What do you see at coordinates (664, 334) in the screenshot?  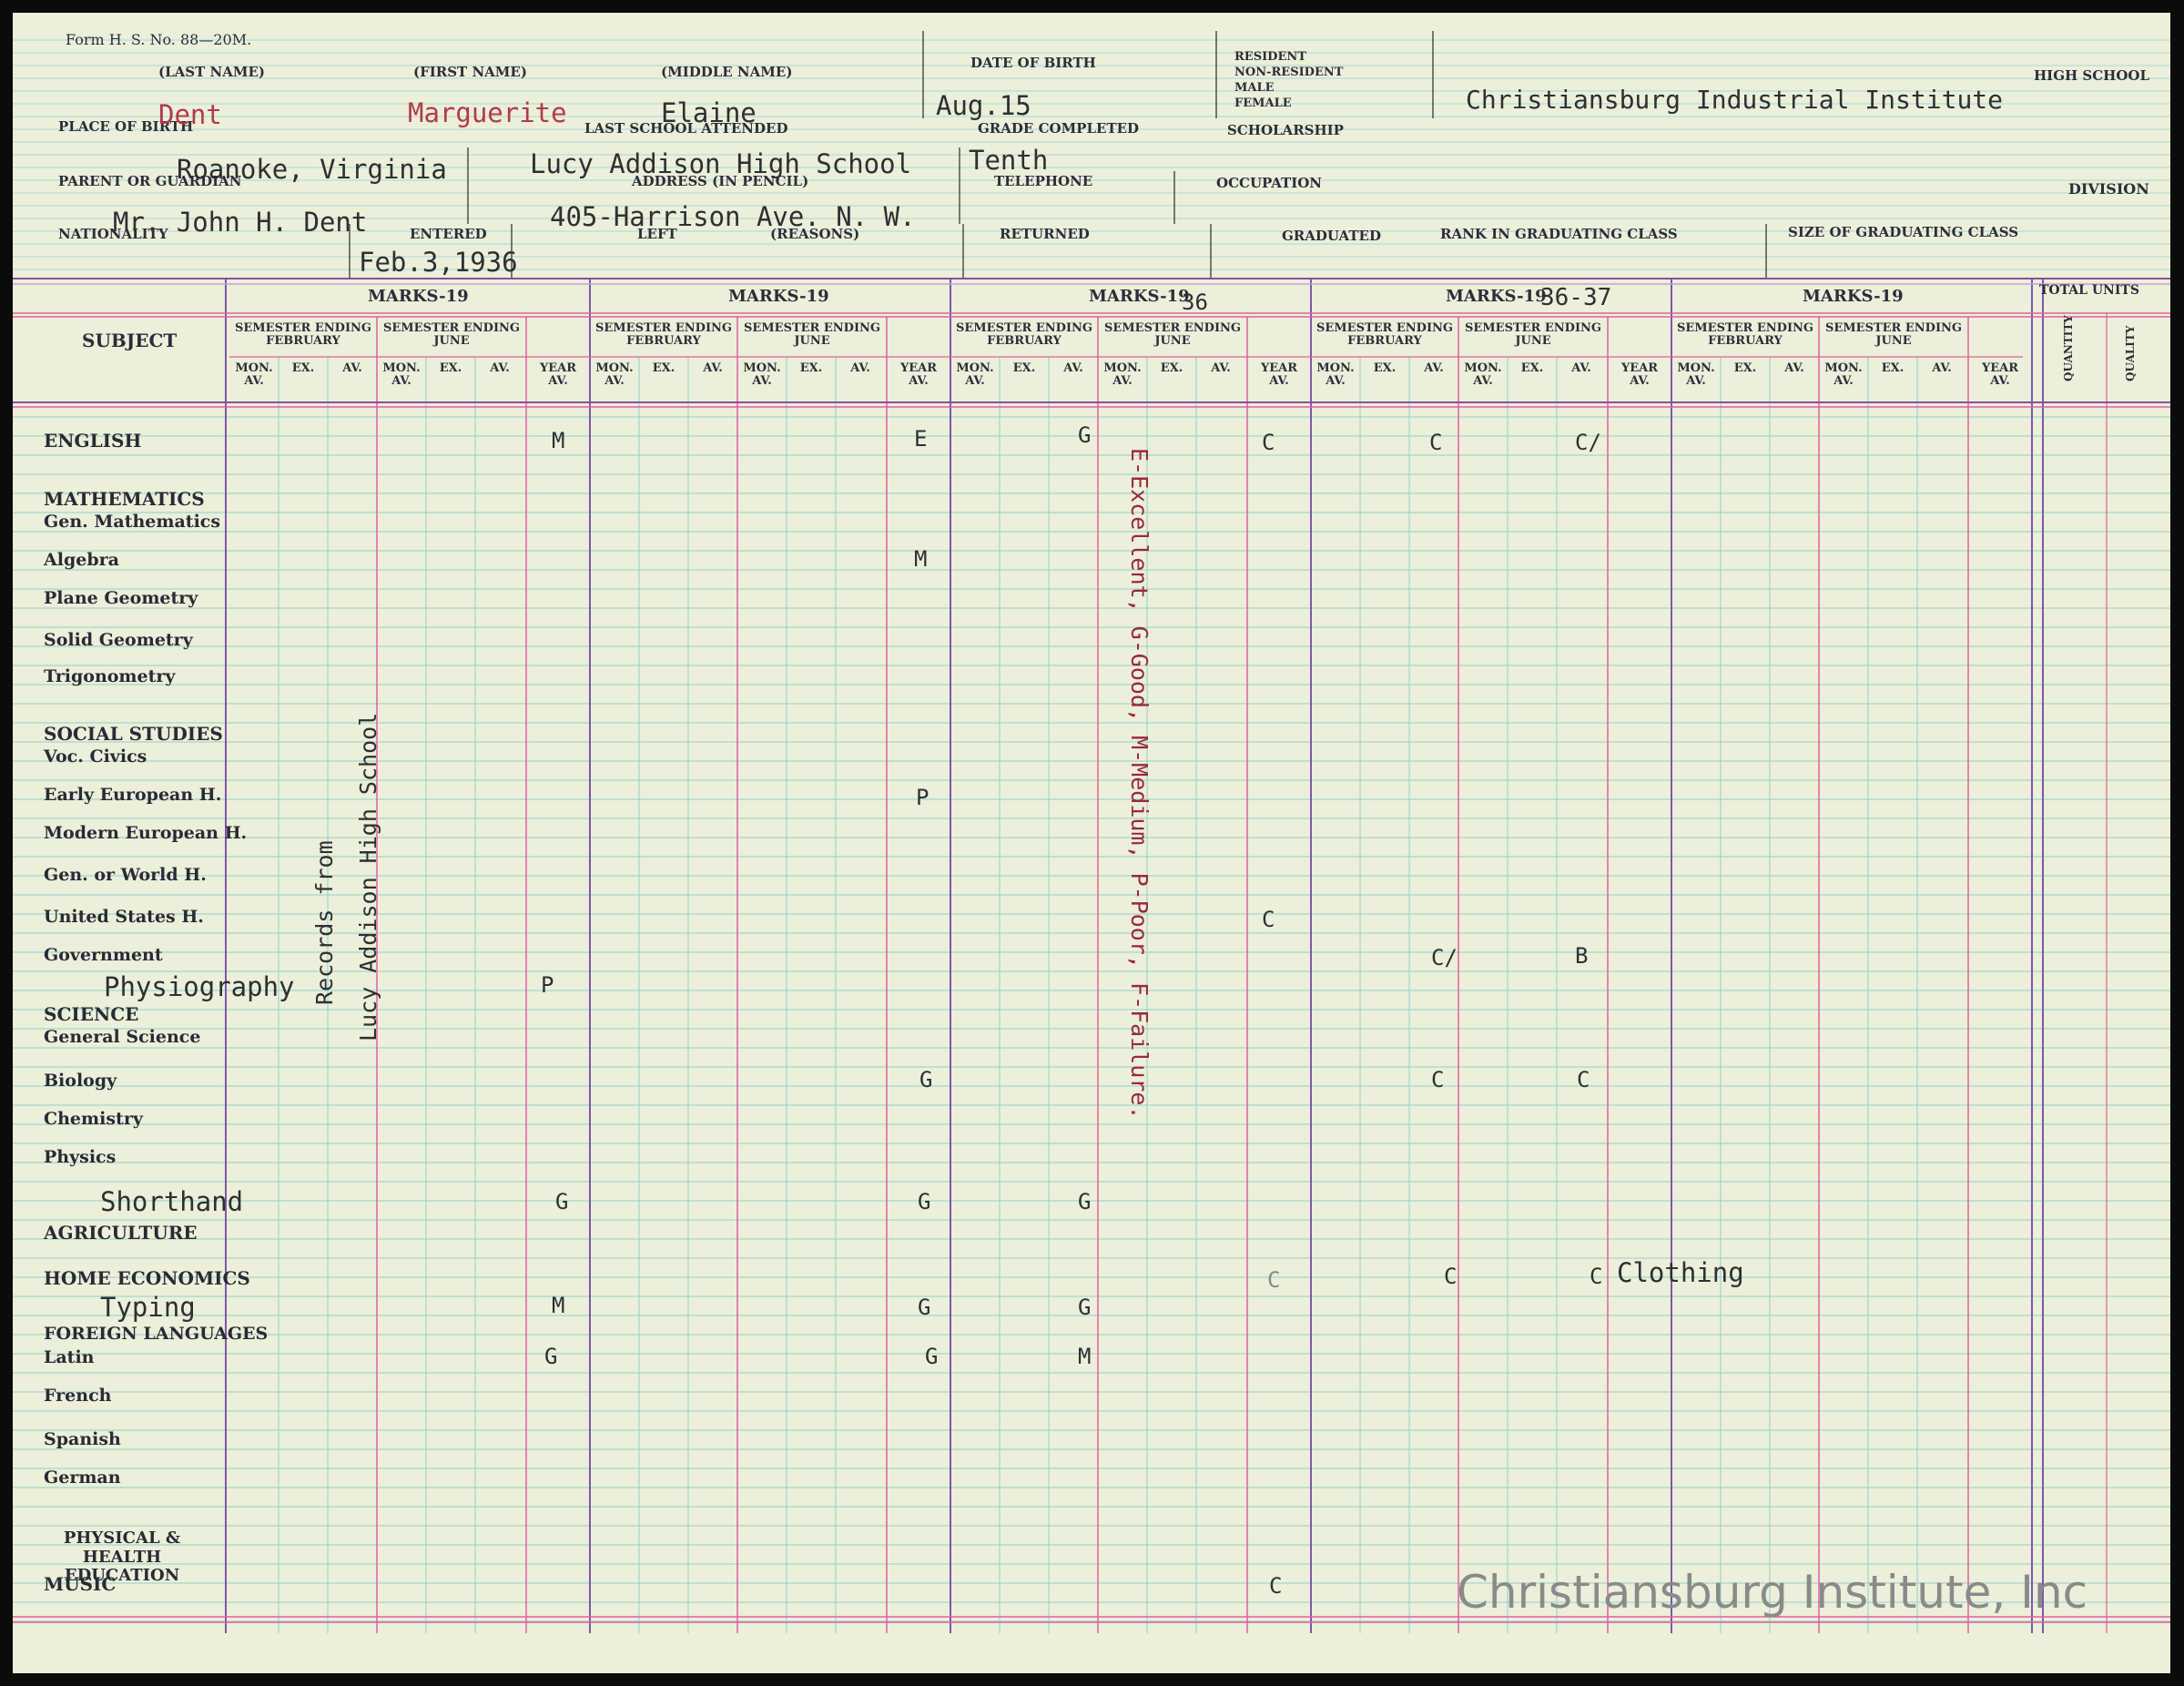 I see `sem-feb-1: SEMESTER ENDING FEBRUARY` at bounding box center [664, 334].